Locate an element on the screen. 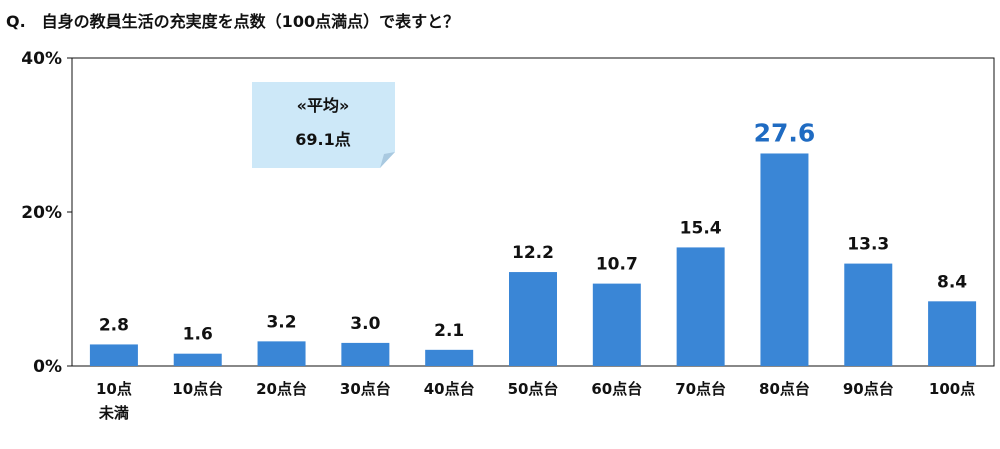 This screenshot has width=1000, height=449. x-tick-label: 30点台 is located at coordinates (365, 389).